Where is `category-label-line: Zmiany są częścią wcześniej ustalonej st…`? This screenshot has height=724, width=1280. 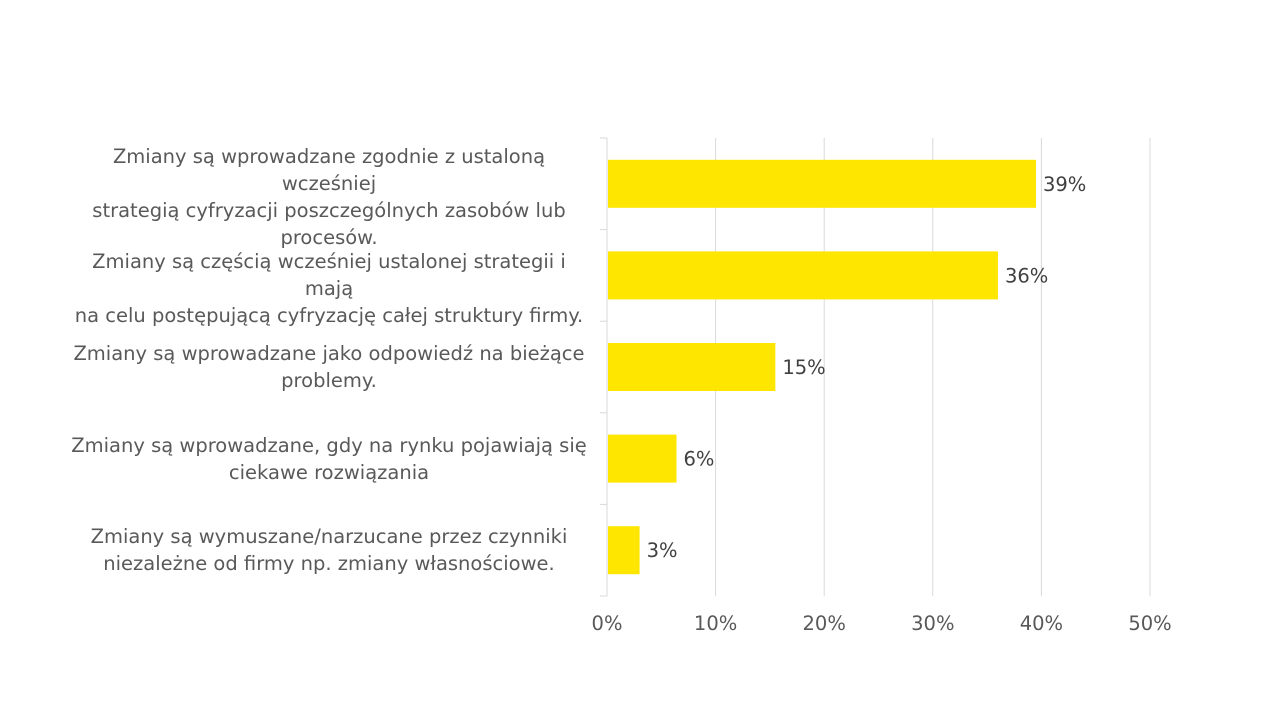
category-label-line: Zmiany są częścią wcześniej ustalonej st… is located at coordinates (329, 275).